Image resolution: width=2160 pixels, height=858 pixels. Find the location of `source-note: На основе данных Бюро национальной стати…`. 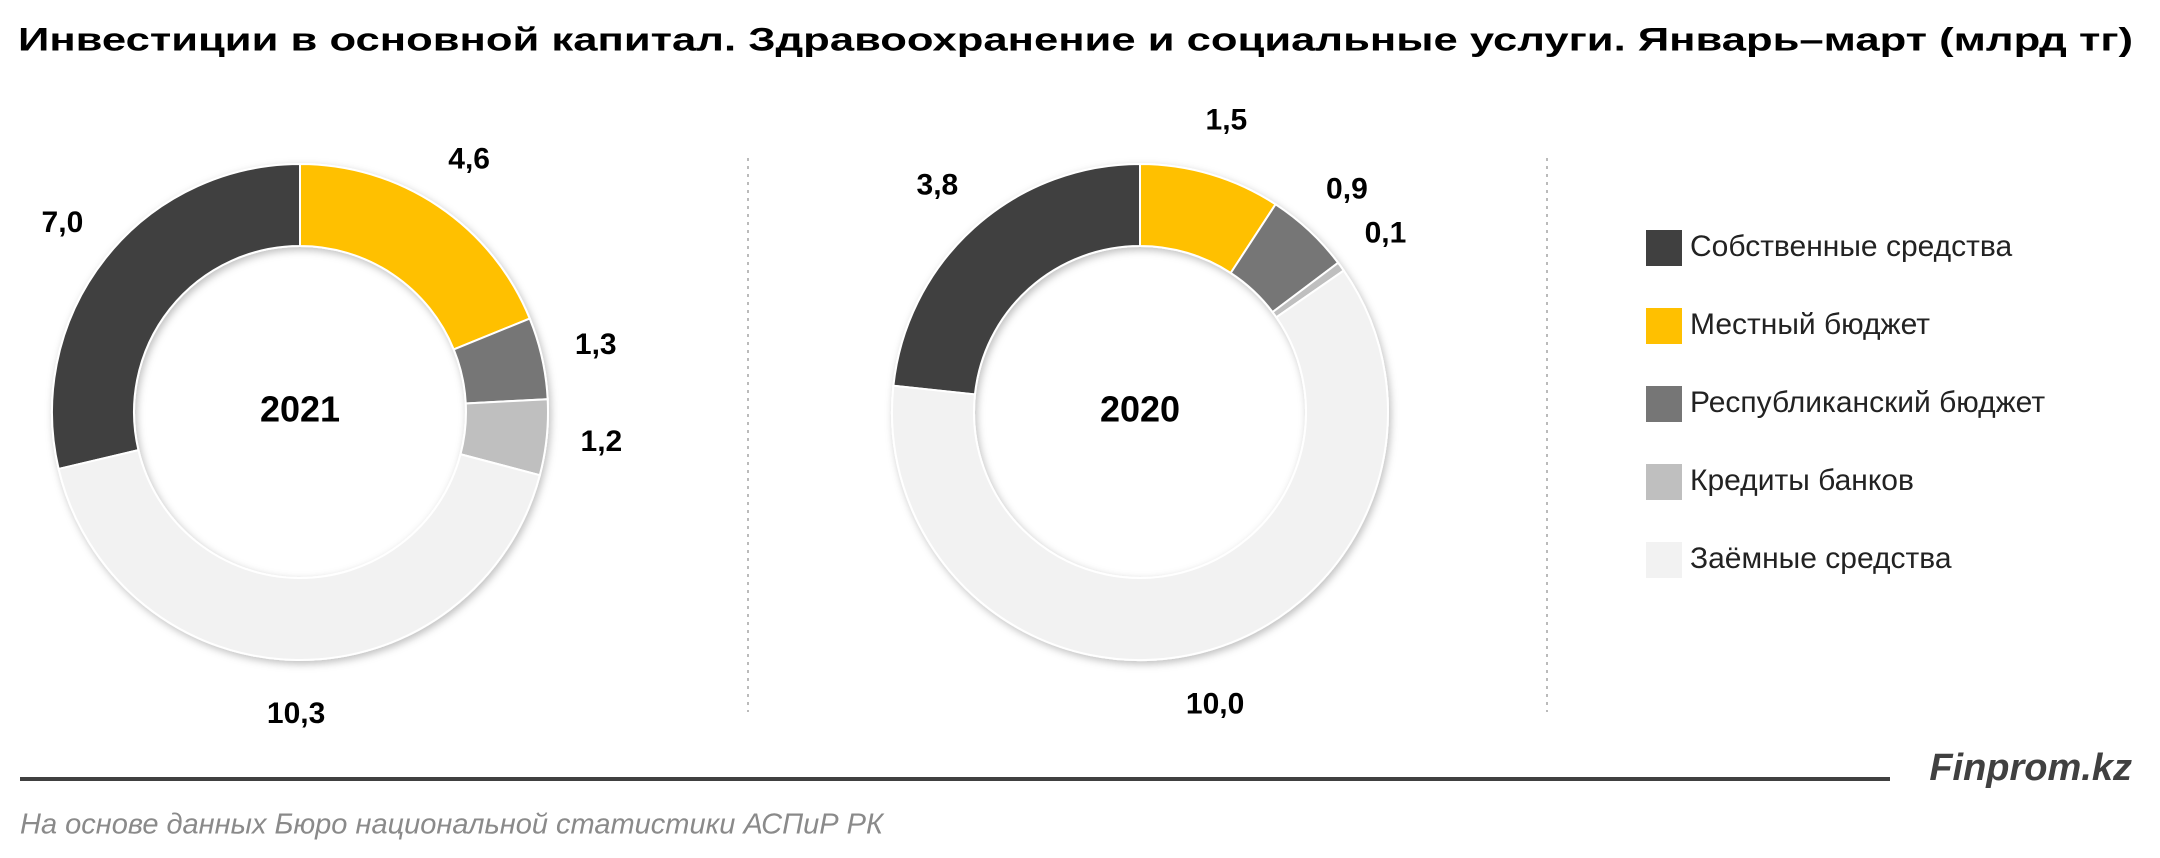

source-note: На основе данных Бюро национальной стати… is located at coordinates (452, 825).